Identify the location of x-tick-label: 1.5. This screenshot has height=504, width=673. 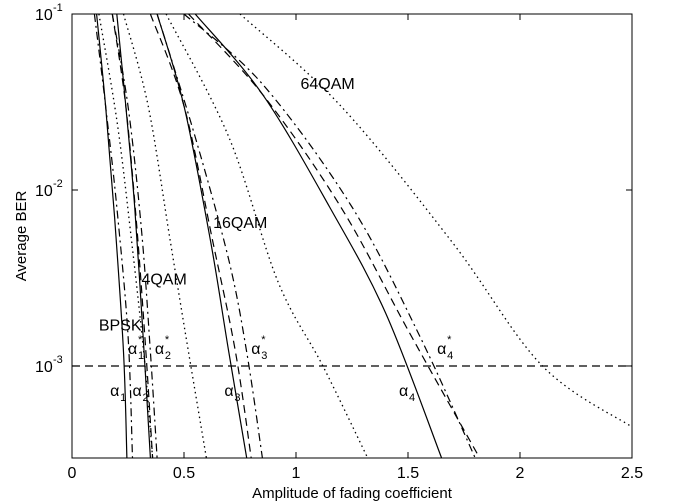
(408, 473).